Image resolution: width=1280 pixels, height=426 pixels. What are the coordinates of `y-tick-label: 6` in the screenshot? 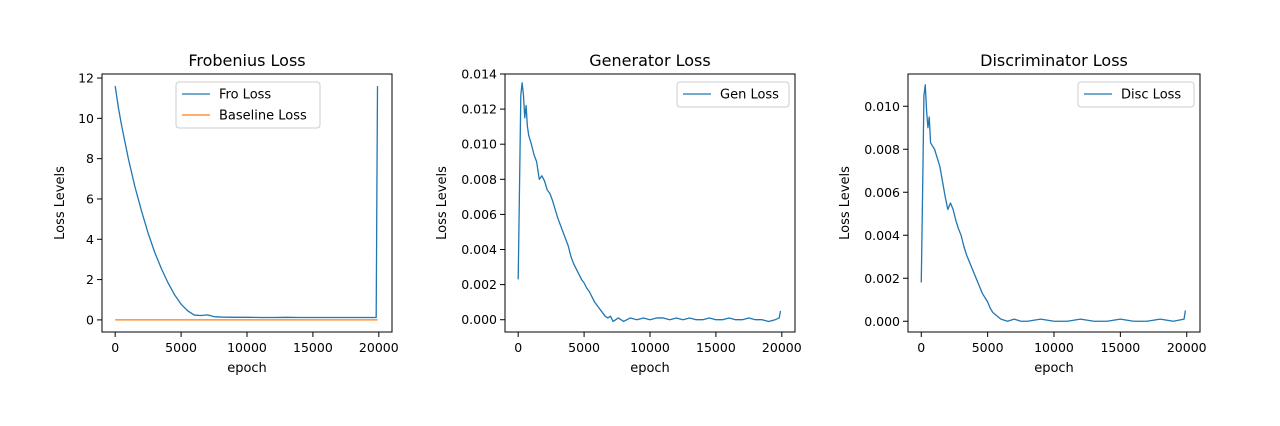 It's located at (90, 198).